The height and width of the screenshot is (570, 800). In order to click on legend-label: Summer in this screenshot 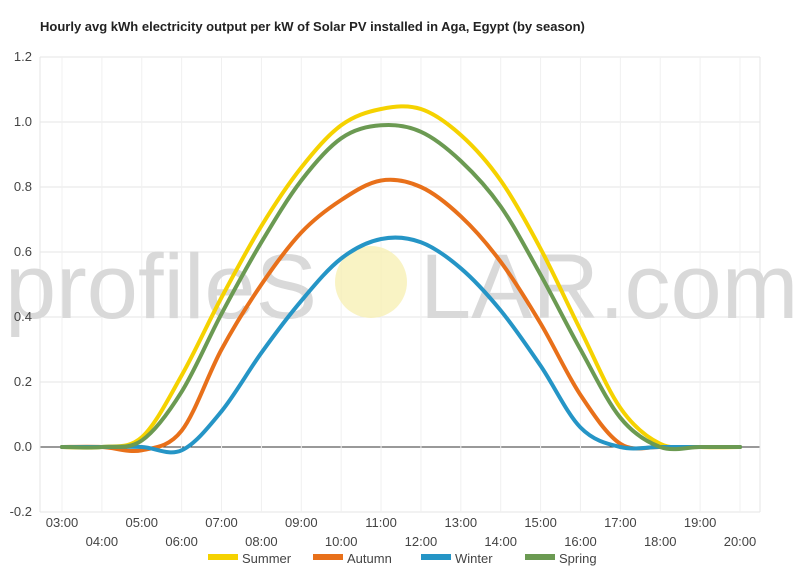, I will do `click(267, 558)`.